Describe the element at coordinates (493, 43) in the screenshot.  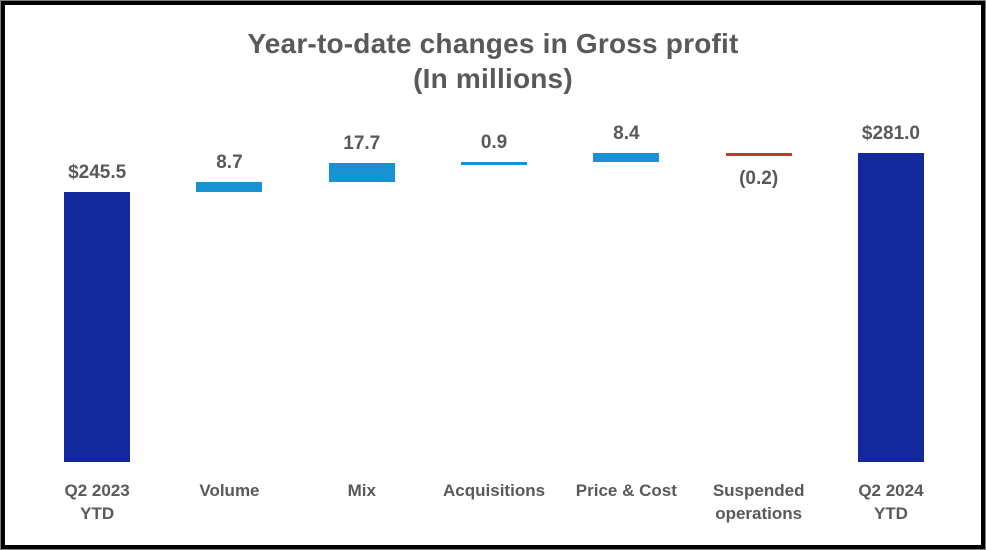
I see `chart-title: Year-to-date changes in Gross profit` at that location.